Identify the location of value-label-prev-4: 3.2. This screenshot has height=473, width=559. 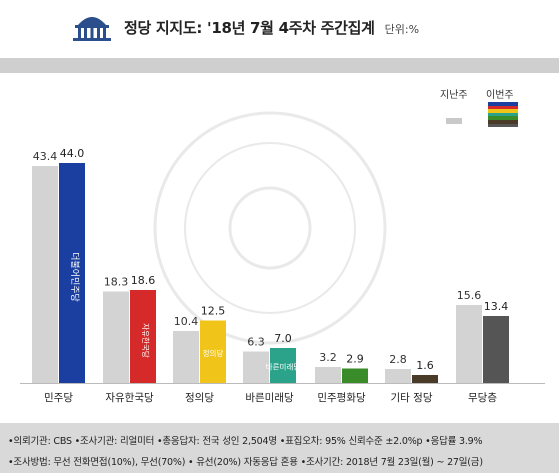
(328, 357).